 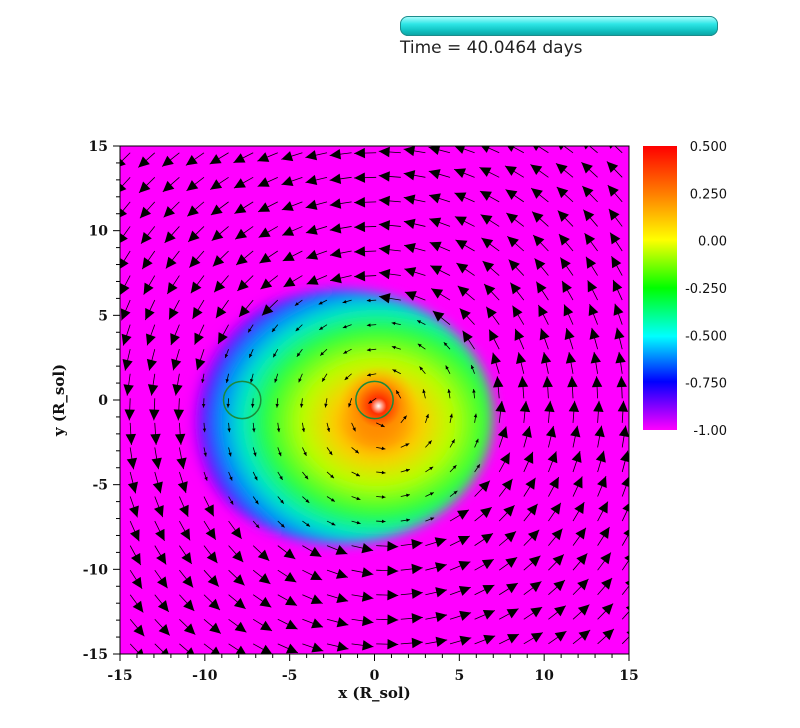 What do you see at coordinates (95, 655) in the screenshot?
I see `y-tick-label: -15` at bounding box center [95, 655].